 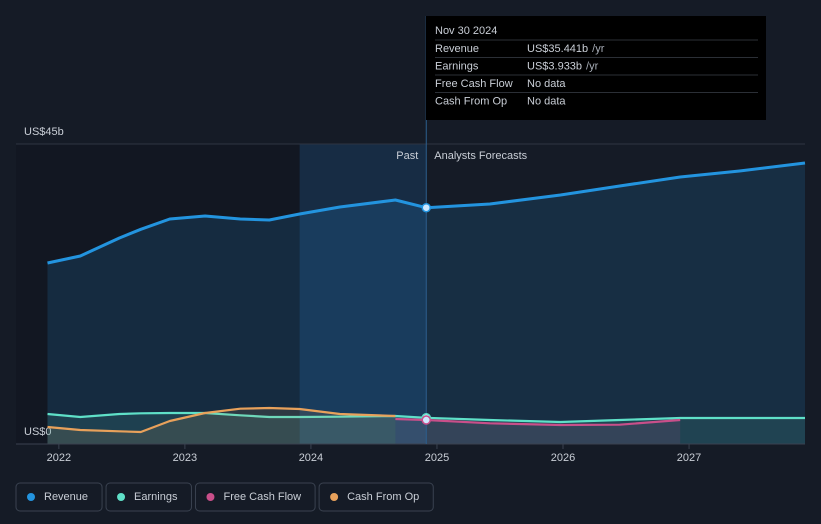 What do you see at coordinates (474, 84) in the screenshot?
I see `tooltip-label: Free Cash Flow` at bounding box center [474, 84].